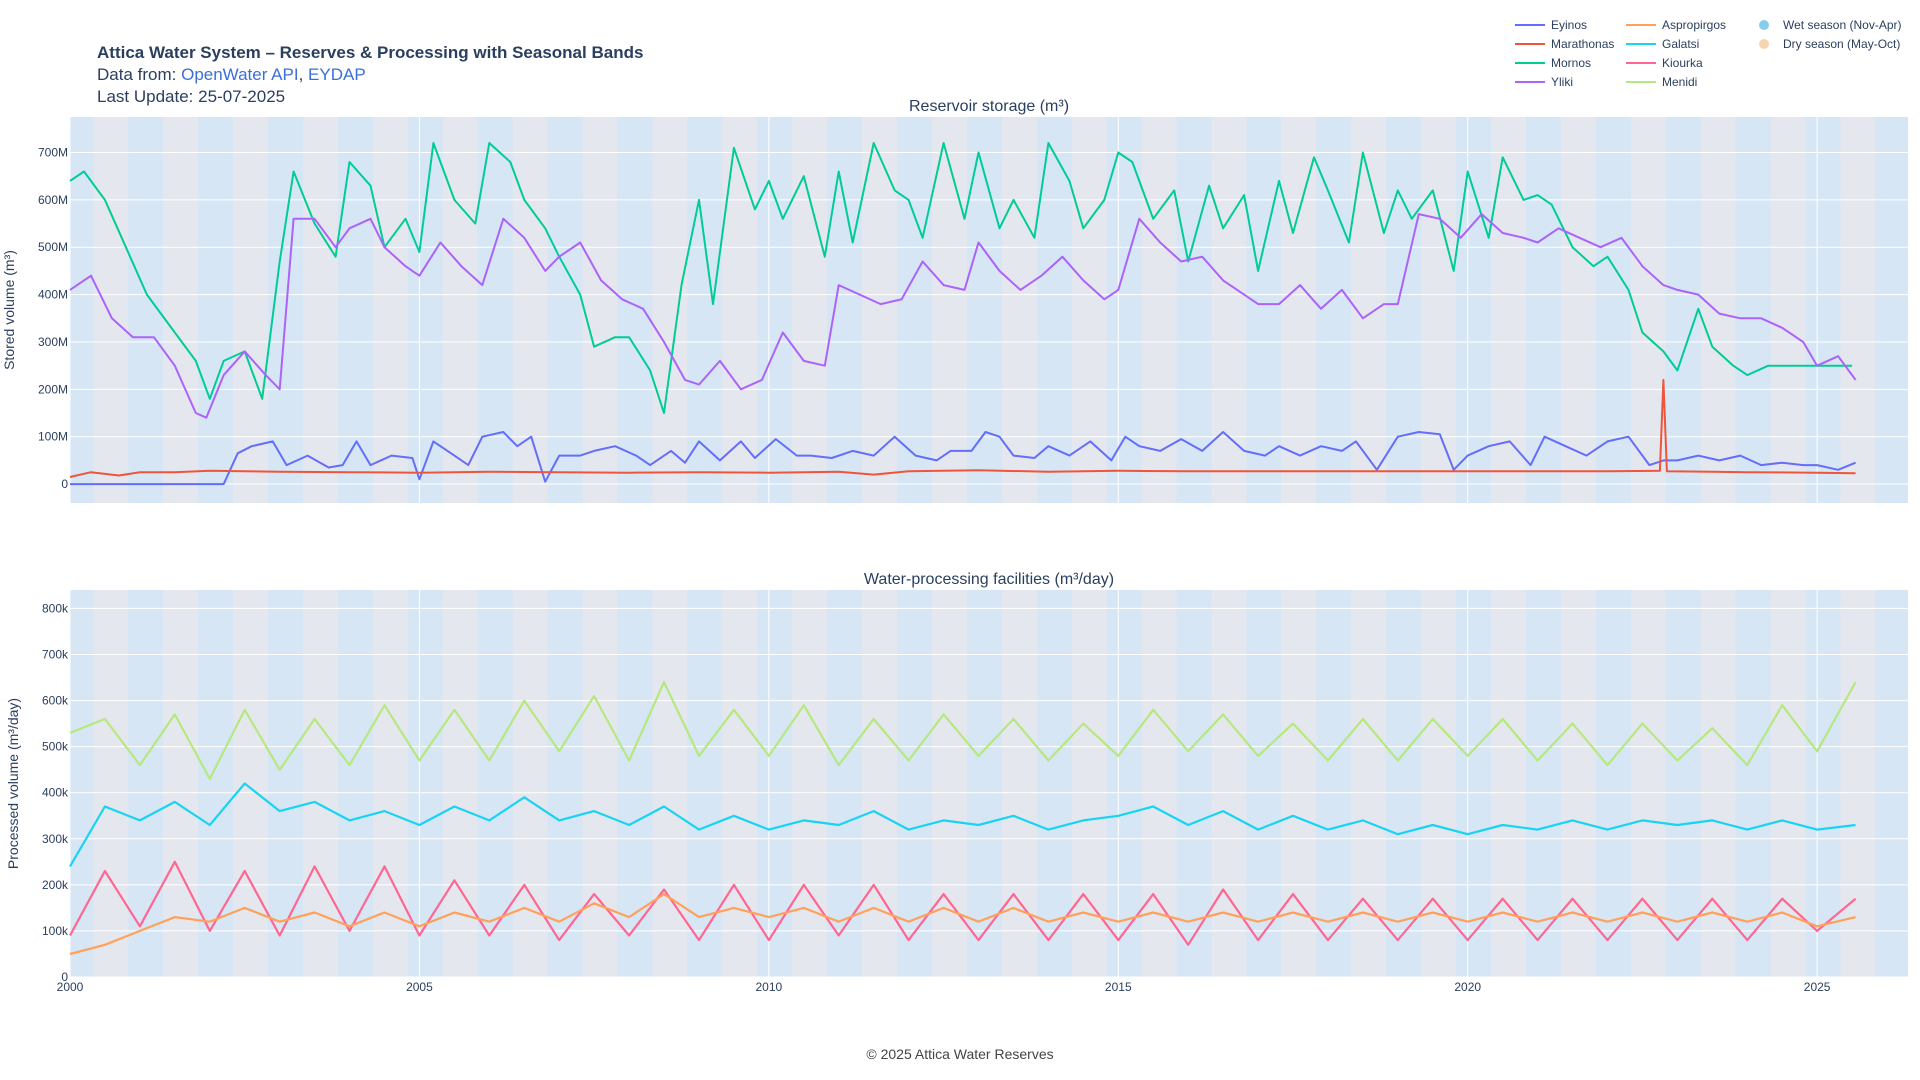  I want to click on legend-label: Wet season (Nov-Apr), so click(1842, 25).